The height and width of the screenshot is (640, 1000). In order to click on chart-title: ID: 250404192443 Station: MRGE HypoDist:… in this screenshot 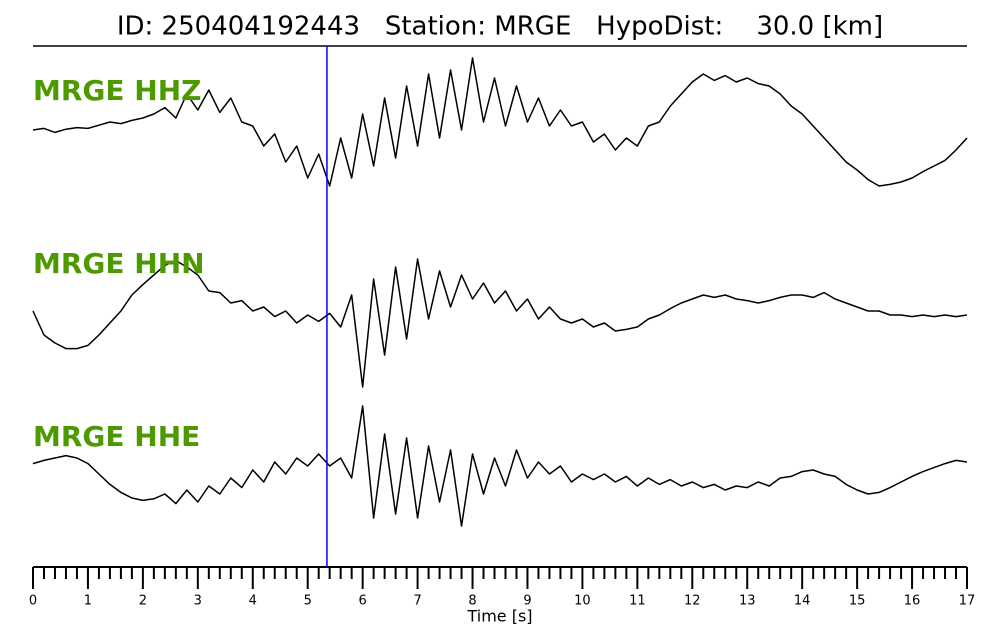, I will do `click(500, 27)`.